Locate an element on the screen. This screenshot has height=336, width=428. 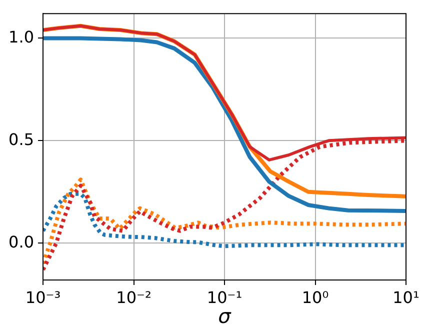
x-tick-label: 10⁻¹ is located at coordinates (224, 297).